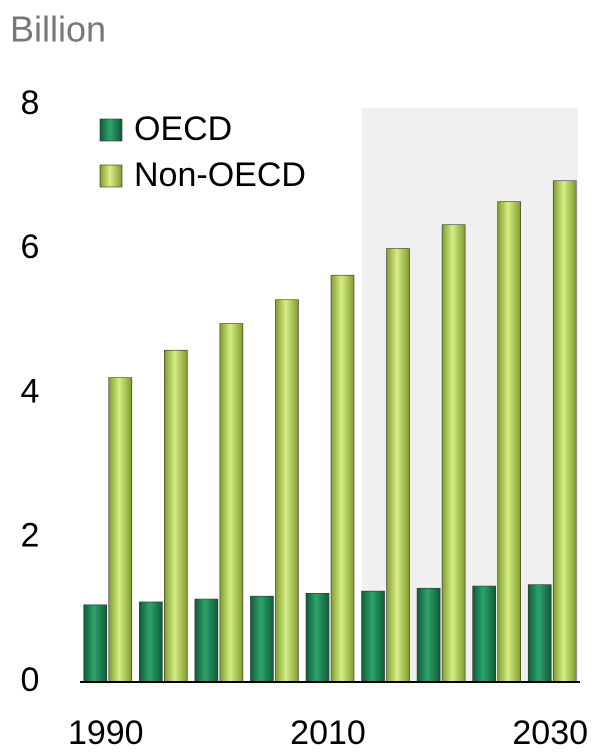  What do you see at coordinates (106, 733) in the screenshot?
I see `x-tick-label: 1990` at bounding box center [106, 733].